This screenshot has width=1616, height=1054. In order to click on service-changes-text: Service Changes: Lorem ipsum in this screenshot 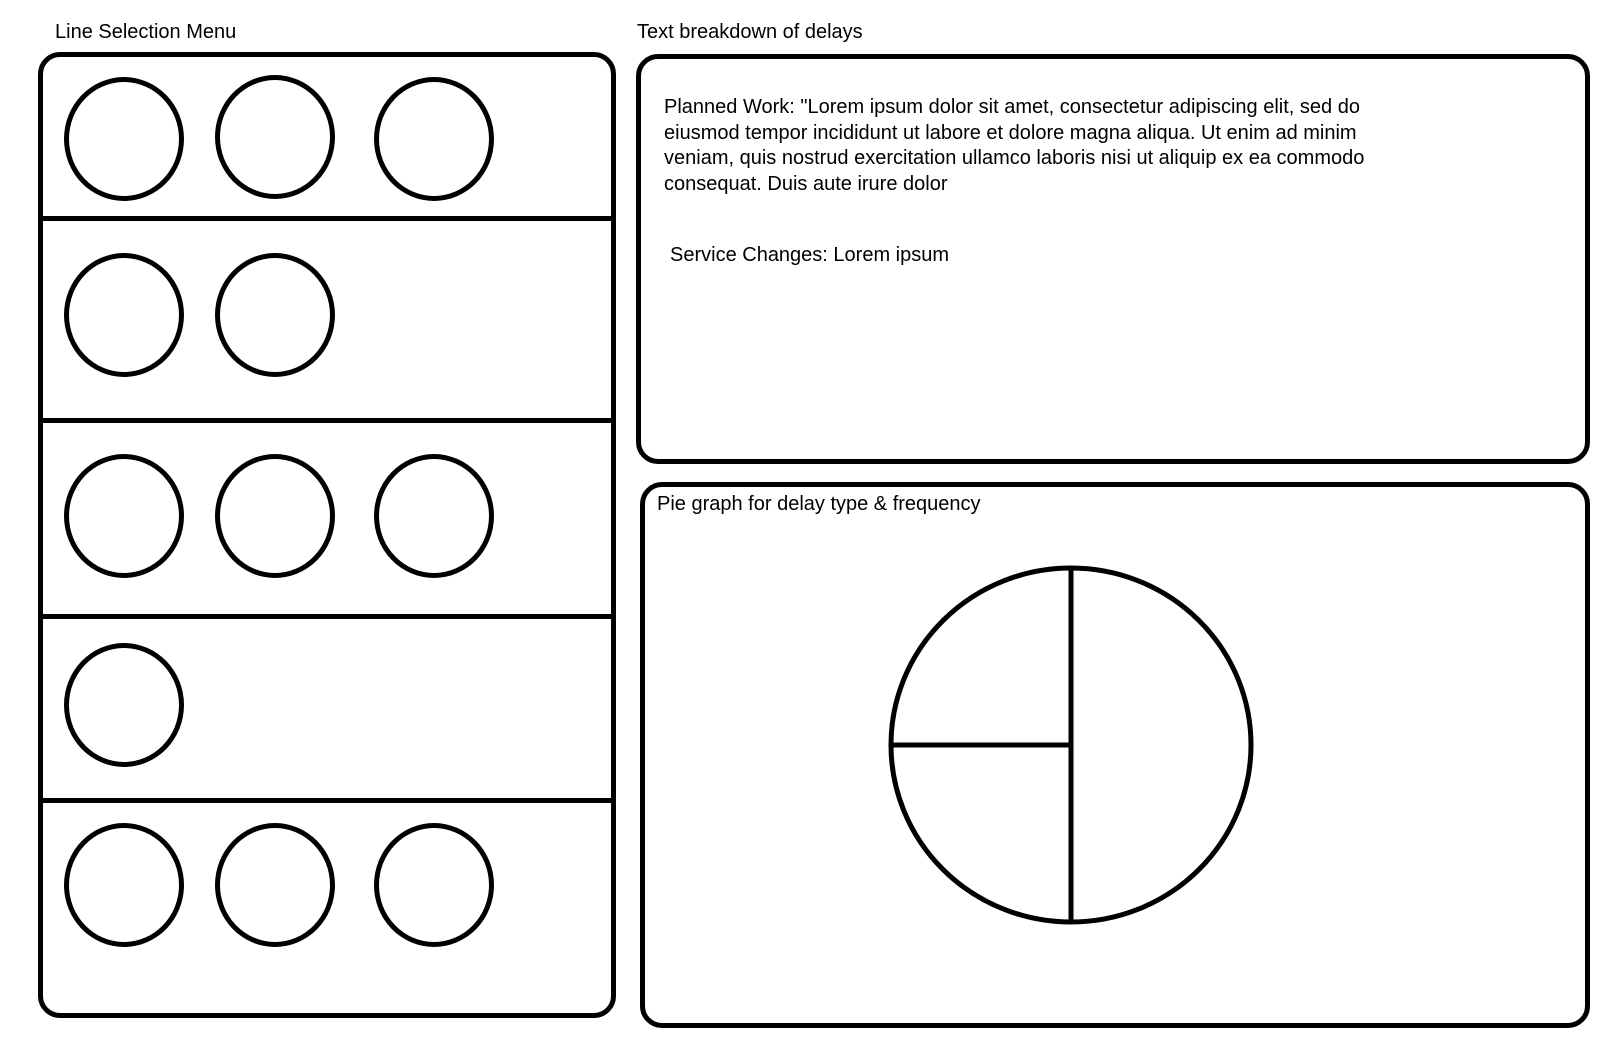, I will do `click(810, 255)`.